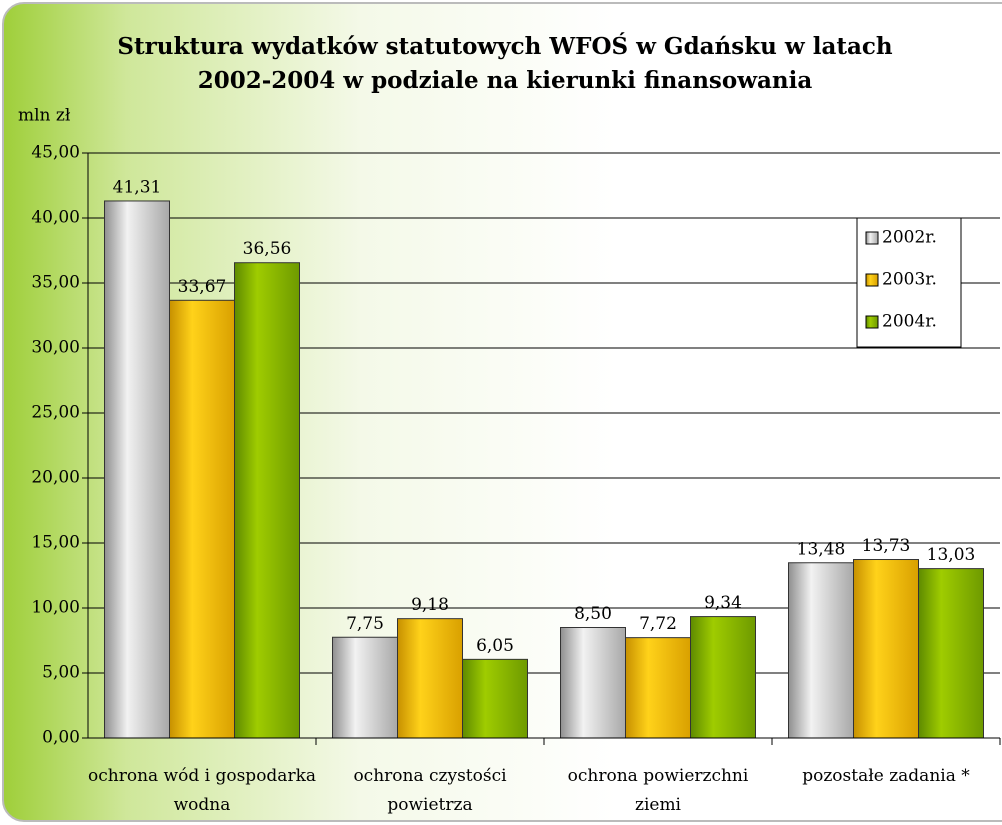 The image size is (1002, 825). Describe the element at coordinates (658, 790) in the screenshot. I see `x-tick-label: ochrona powierzchni ziemi` at that location.